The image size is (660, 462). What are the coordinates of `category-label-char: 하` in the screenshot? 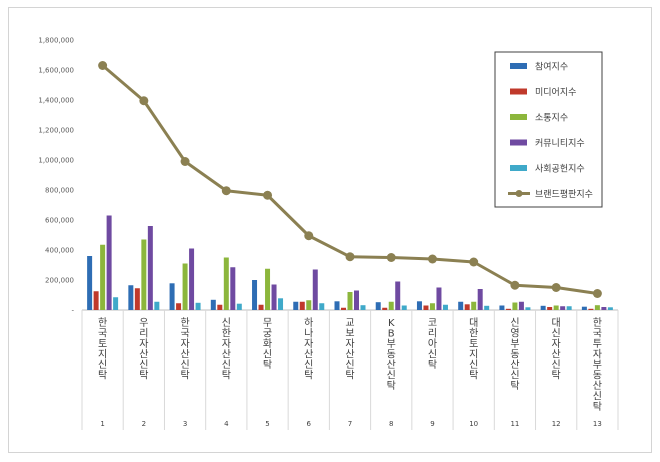 It's located at (308, 322).